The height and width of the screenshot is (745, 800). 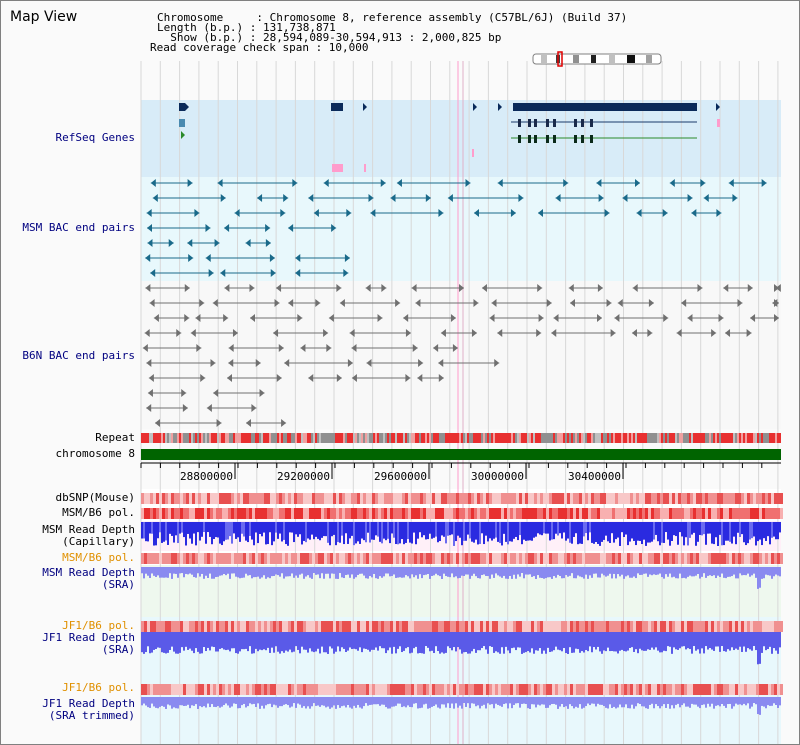 I want to click on track-label-jf1-b6-pol: JF1/B6 pol., so click(x=98, y=625).